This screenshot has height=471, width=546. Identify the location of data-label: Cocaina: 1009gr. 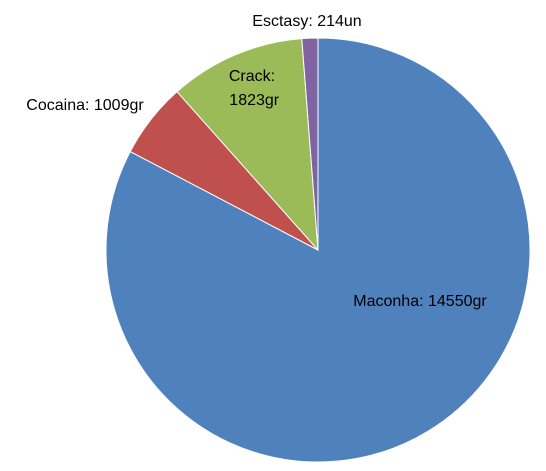
(85, 105).